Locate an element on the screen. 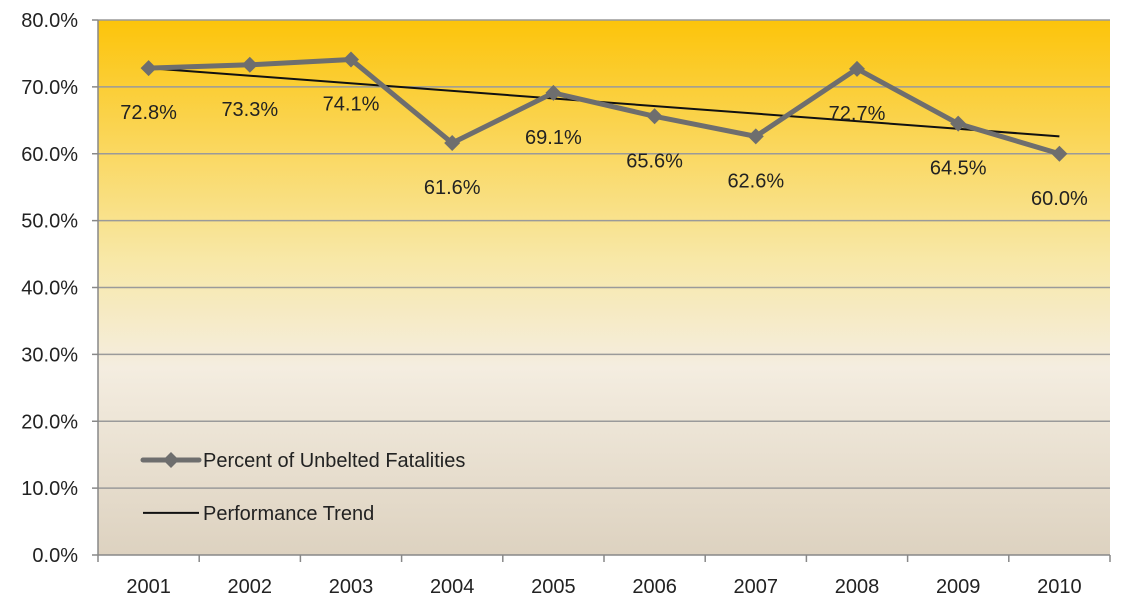  legend-label: Percent of Unbelted Fatalities is located at coordinates (334, 461).